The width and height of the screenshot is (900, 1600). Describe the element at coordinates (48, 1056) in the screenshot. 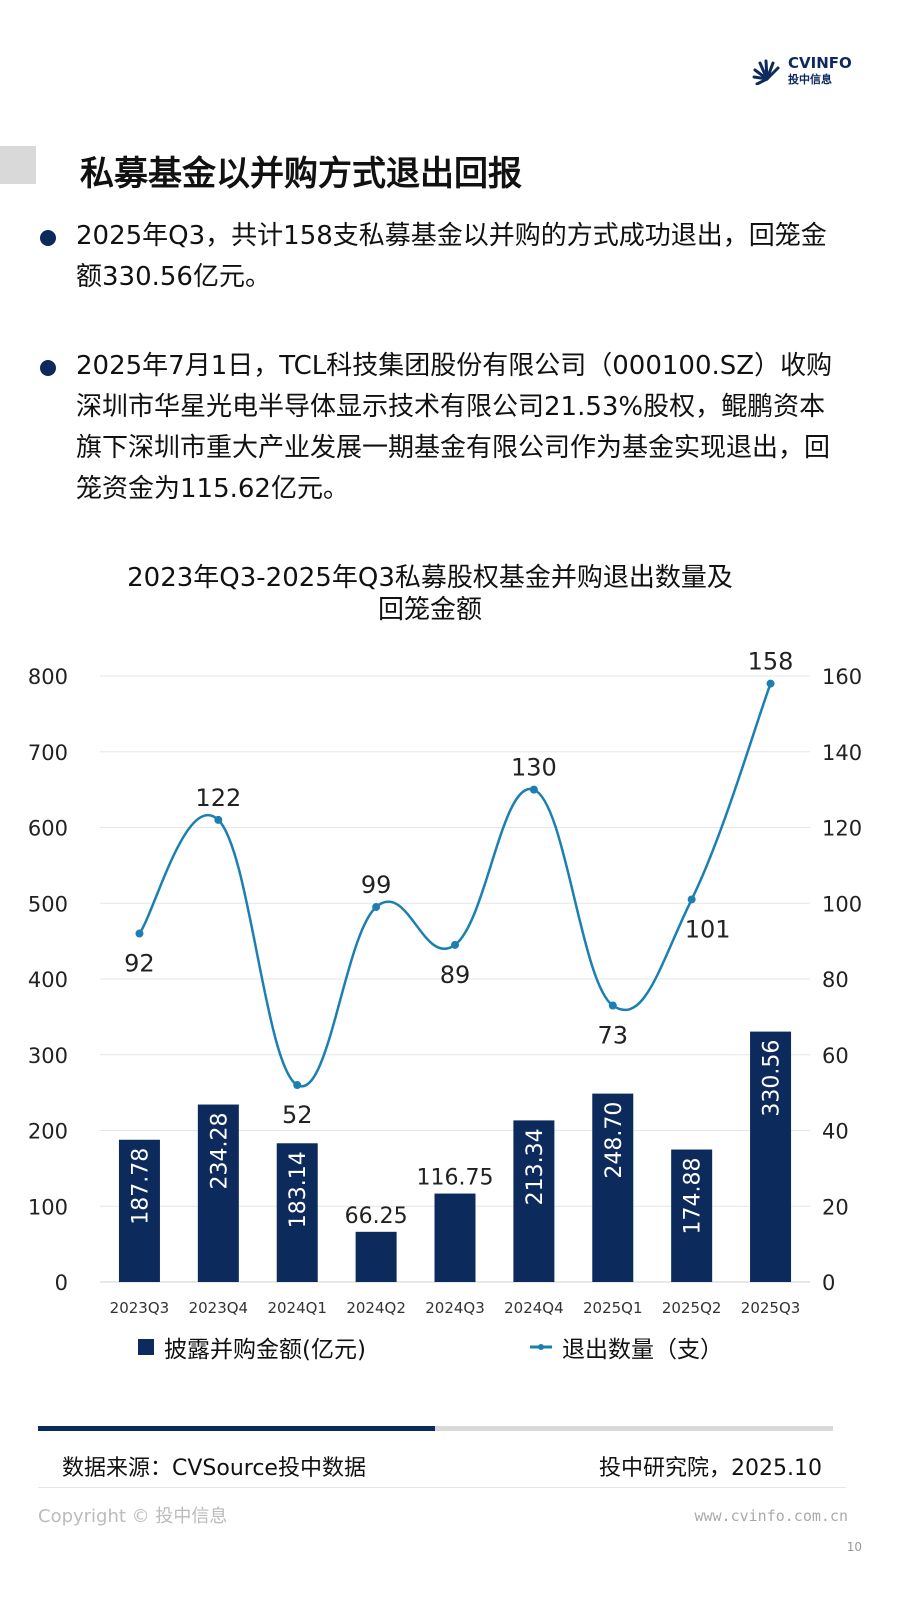

I see `left-axis-tick-label: 300` at that location.